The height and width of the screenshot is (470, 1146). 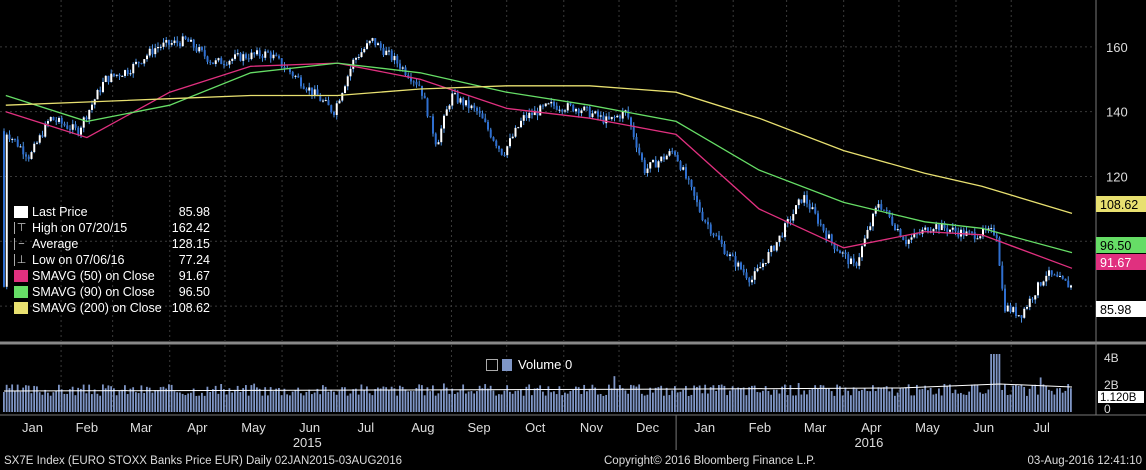 What do you see at coordinates (540, 364) in the screenshot?
I see `volume-label: Volume` at bounding box center [540, 364].